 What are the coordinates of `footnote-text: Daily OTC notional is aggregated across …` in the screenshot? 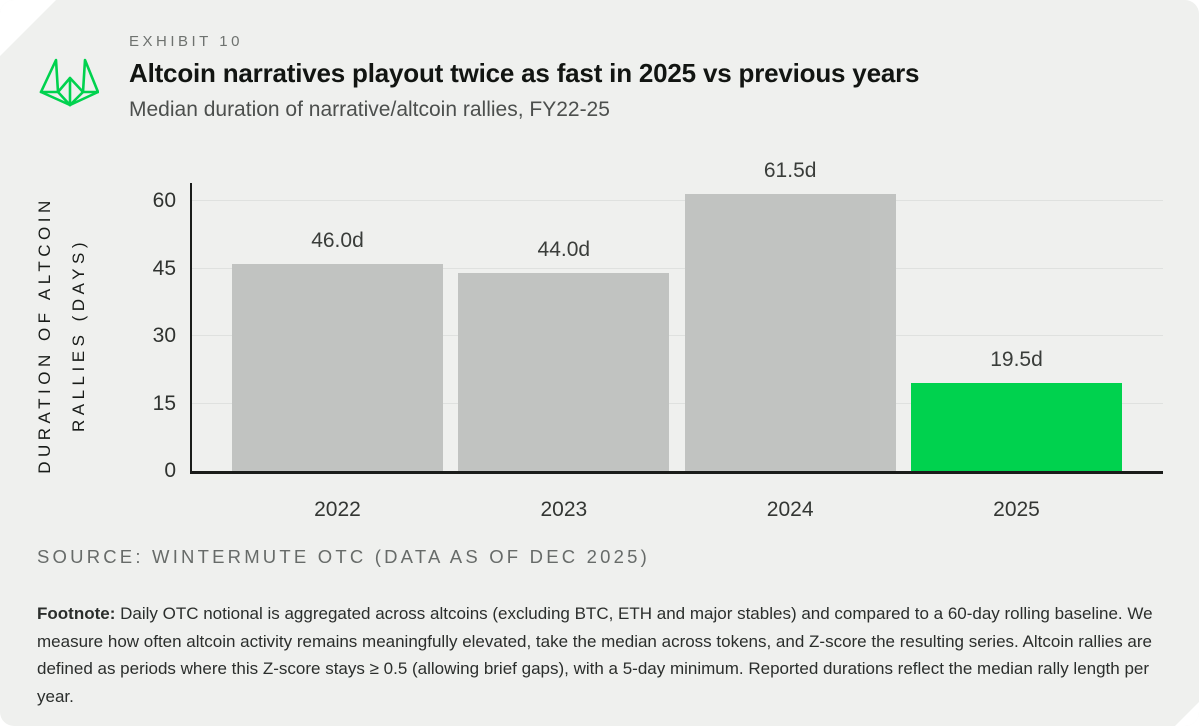 It's located at (595, 655).